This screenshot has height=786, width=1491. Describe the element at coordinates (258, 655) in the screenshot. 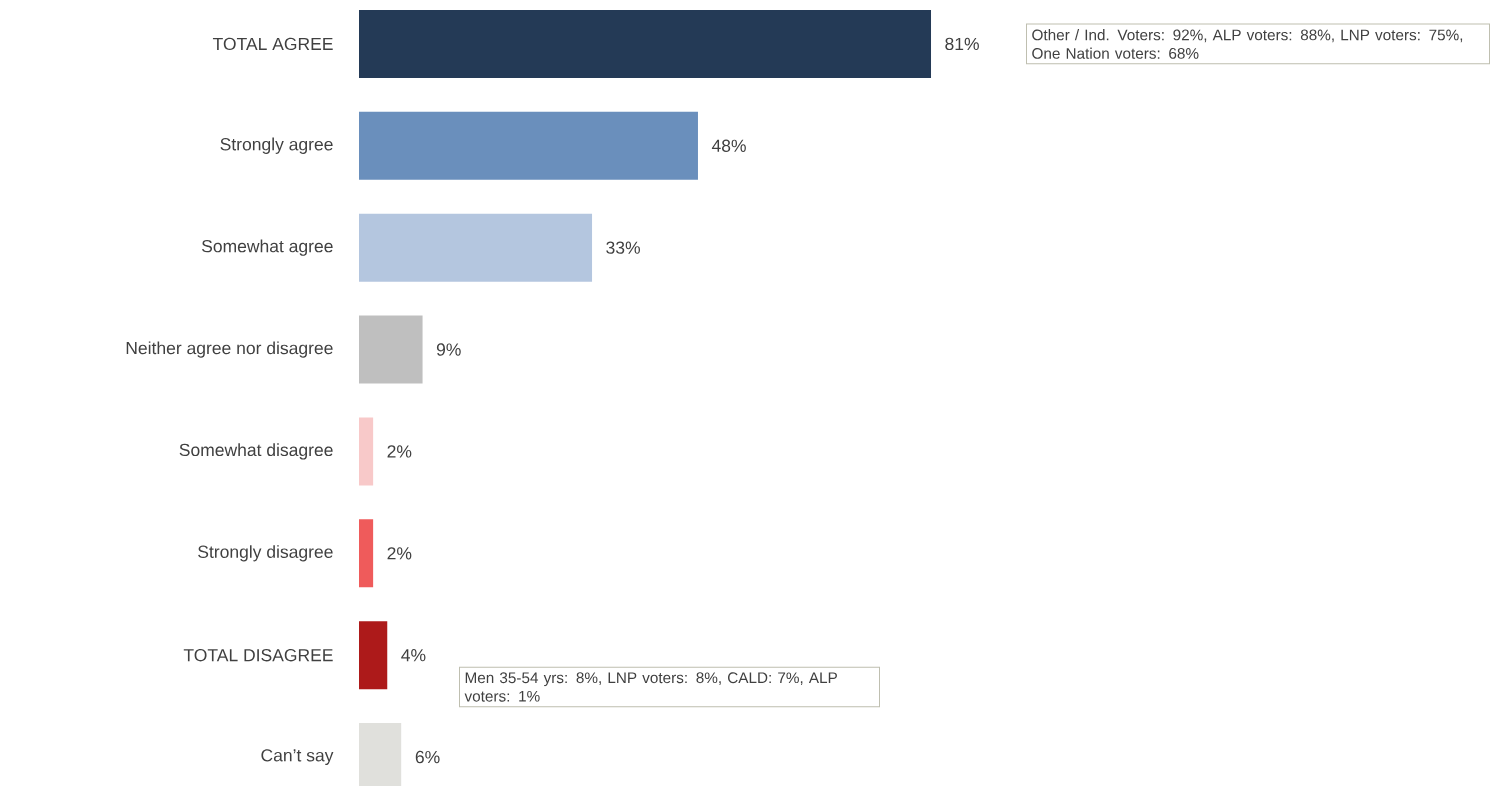

I see `y-tick-label: TOTAL DISAGREE` at that location.